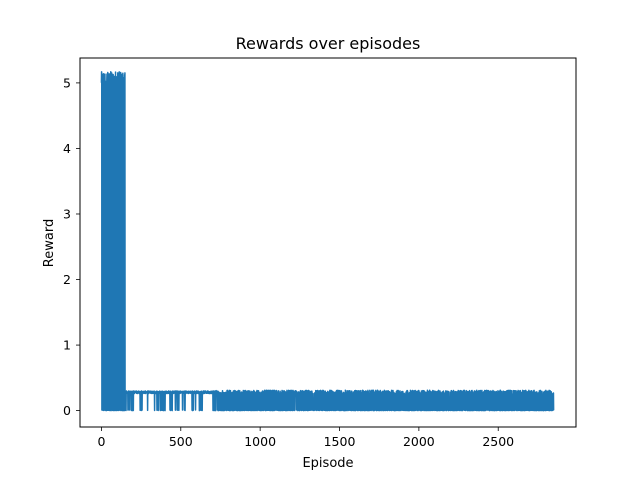  I want to click on x-tick-label: 500, so click(181, 441).